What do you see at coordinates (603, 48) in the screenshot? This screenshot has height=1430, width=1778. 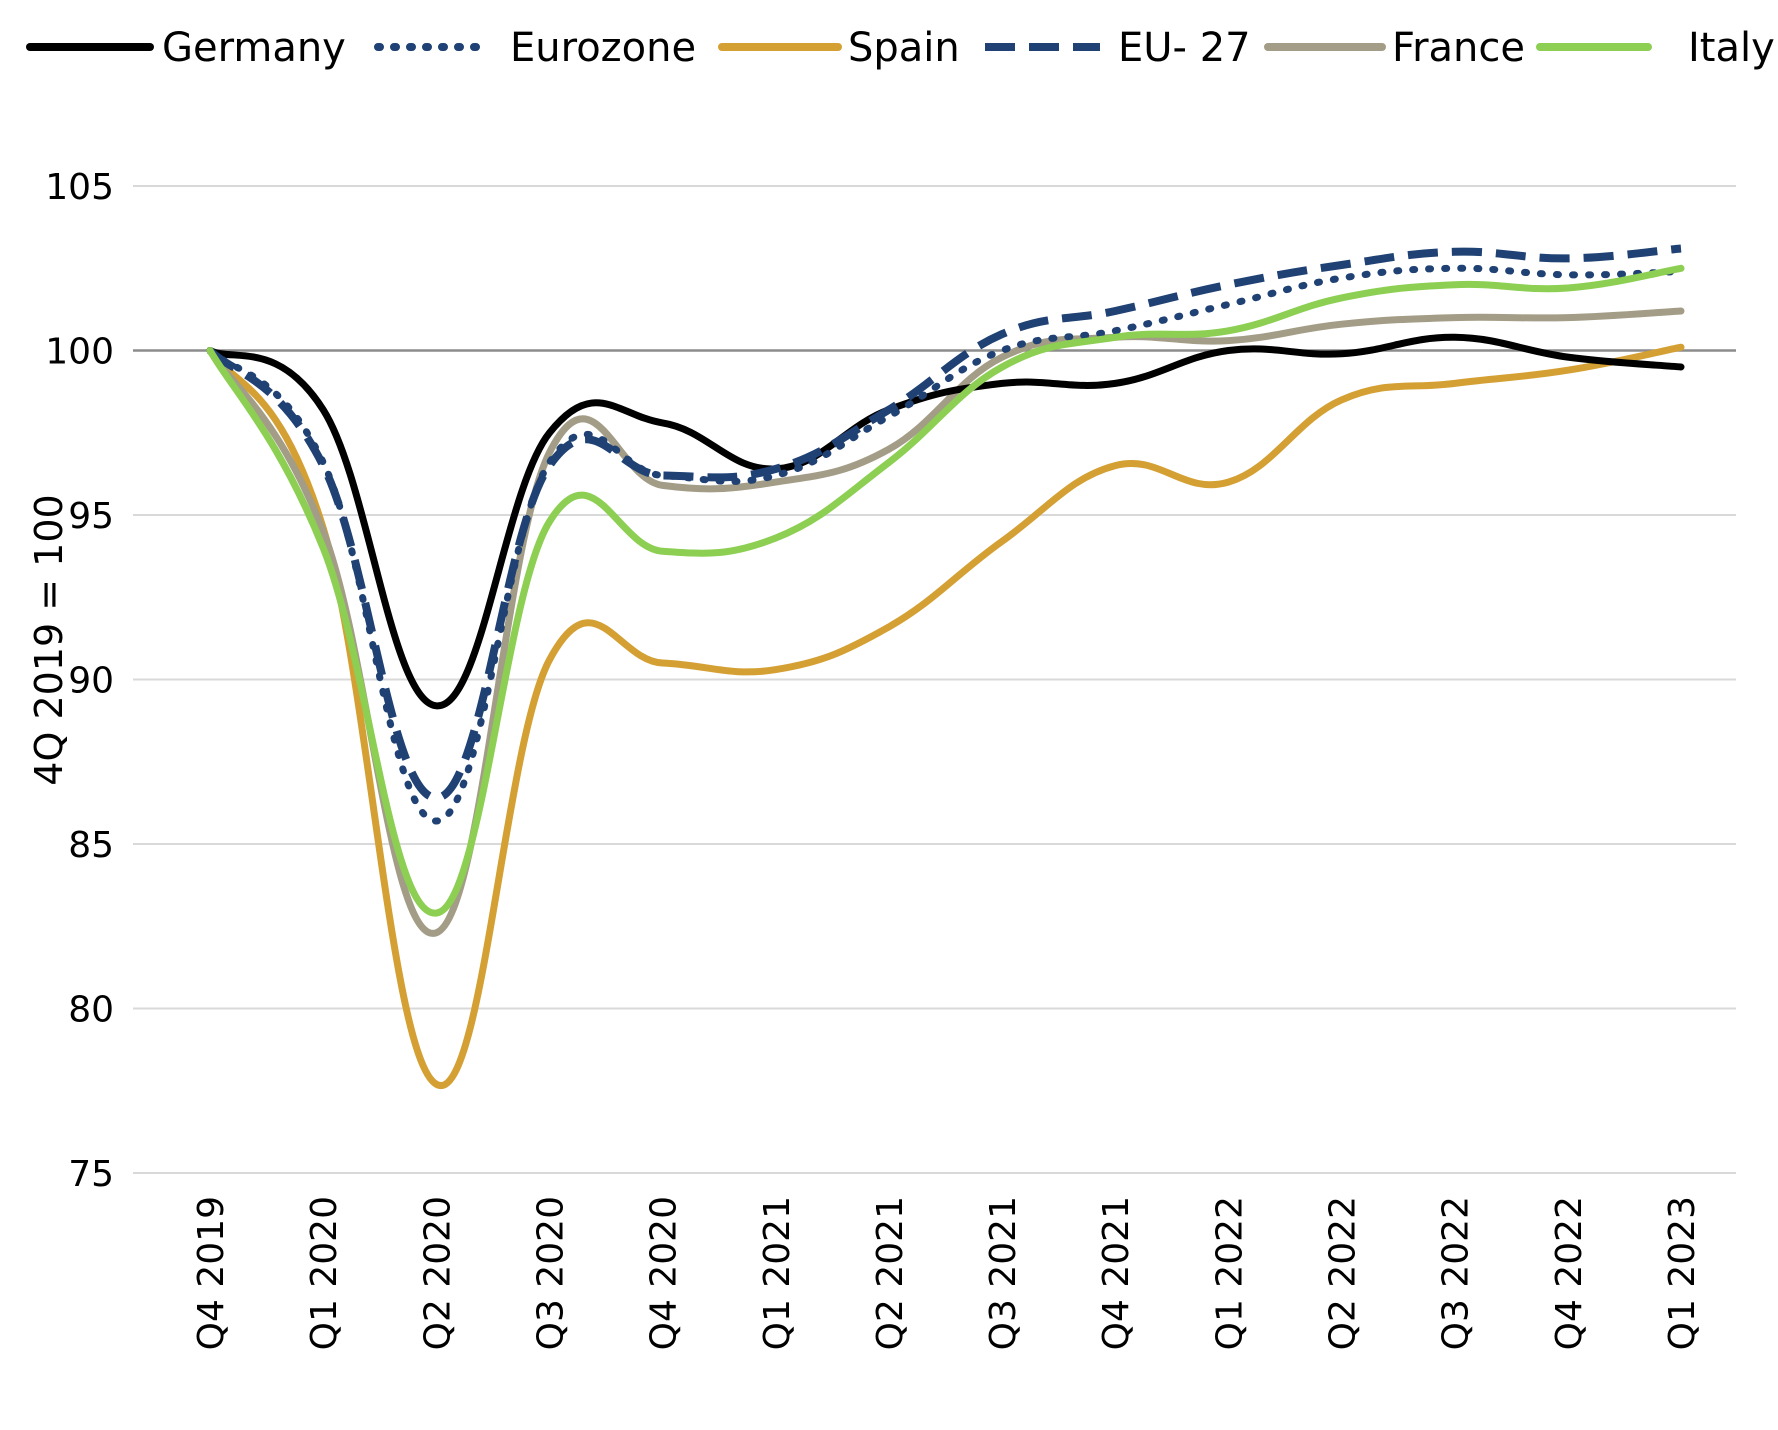 I see `legend-label: Eurozone` at bounding box center [603, 48].